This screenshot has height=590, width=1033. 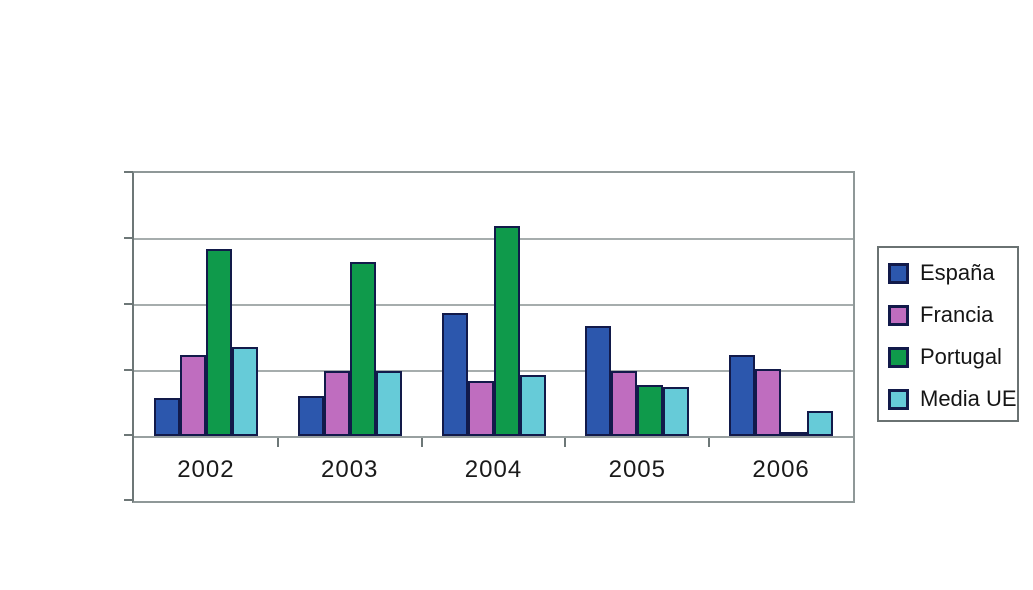 I want to click on bar-francia-2005, so click(x=624, y=403).